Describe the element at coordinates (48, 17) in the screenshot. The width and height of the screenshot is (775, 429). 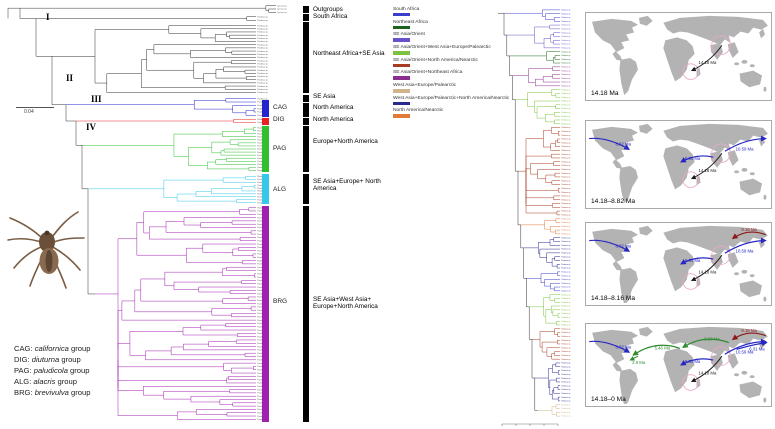
I see `node-label-I: I` at that location.